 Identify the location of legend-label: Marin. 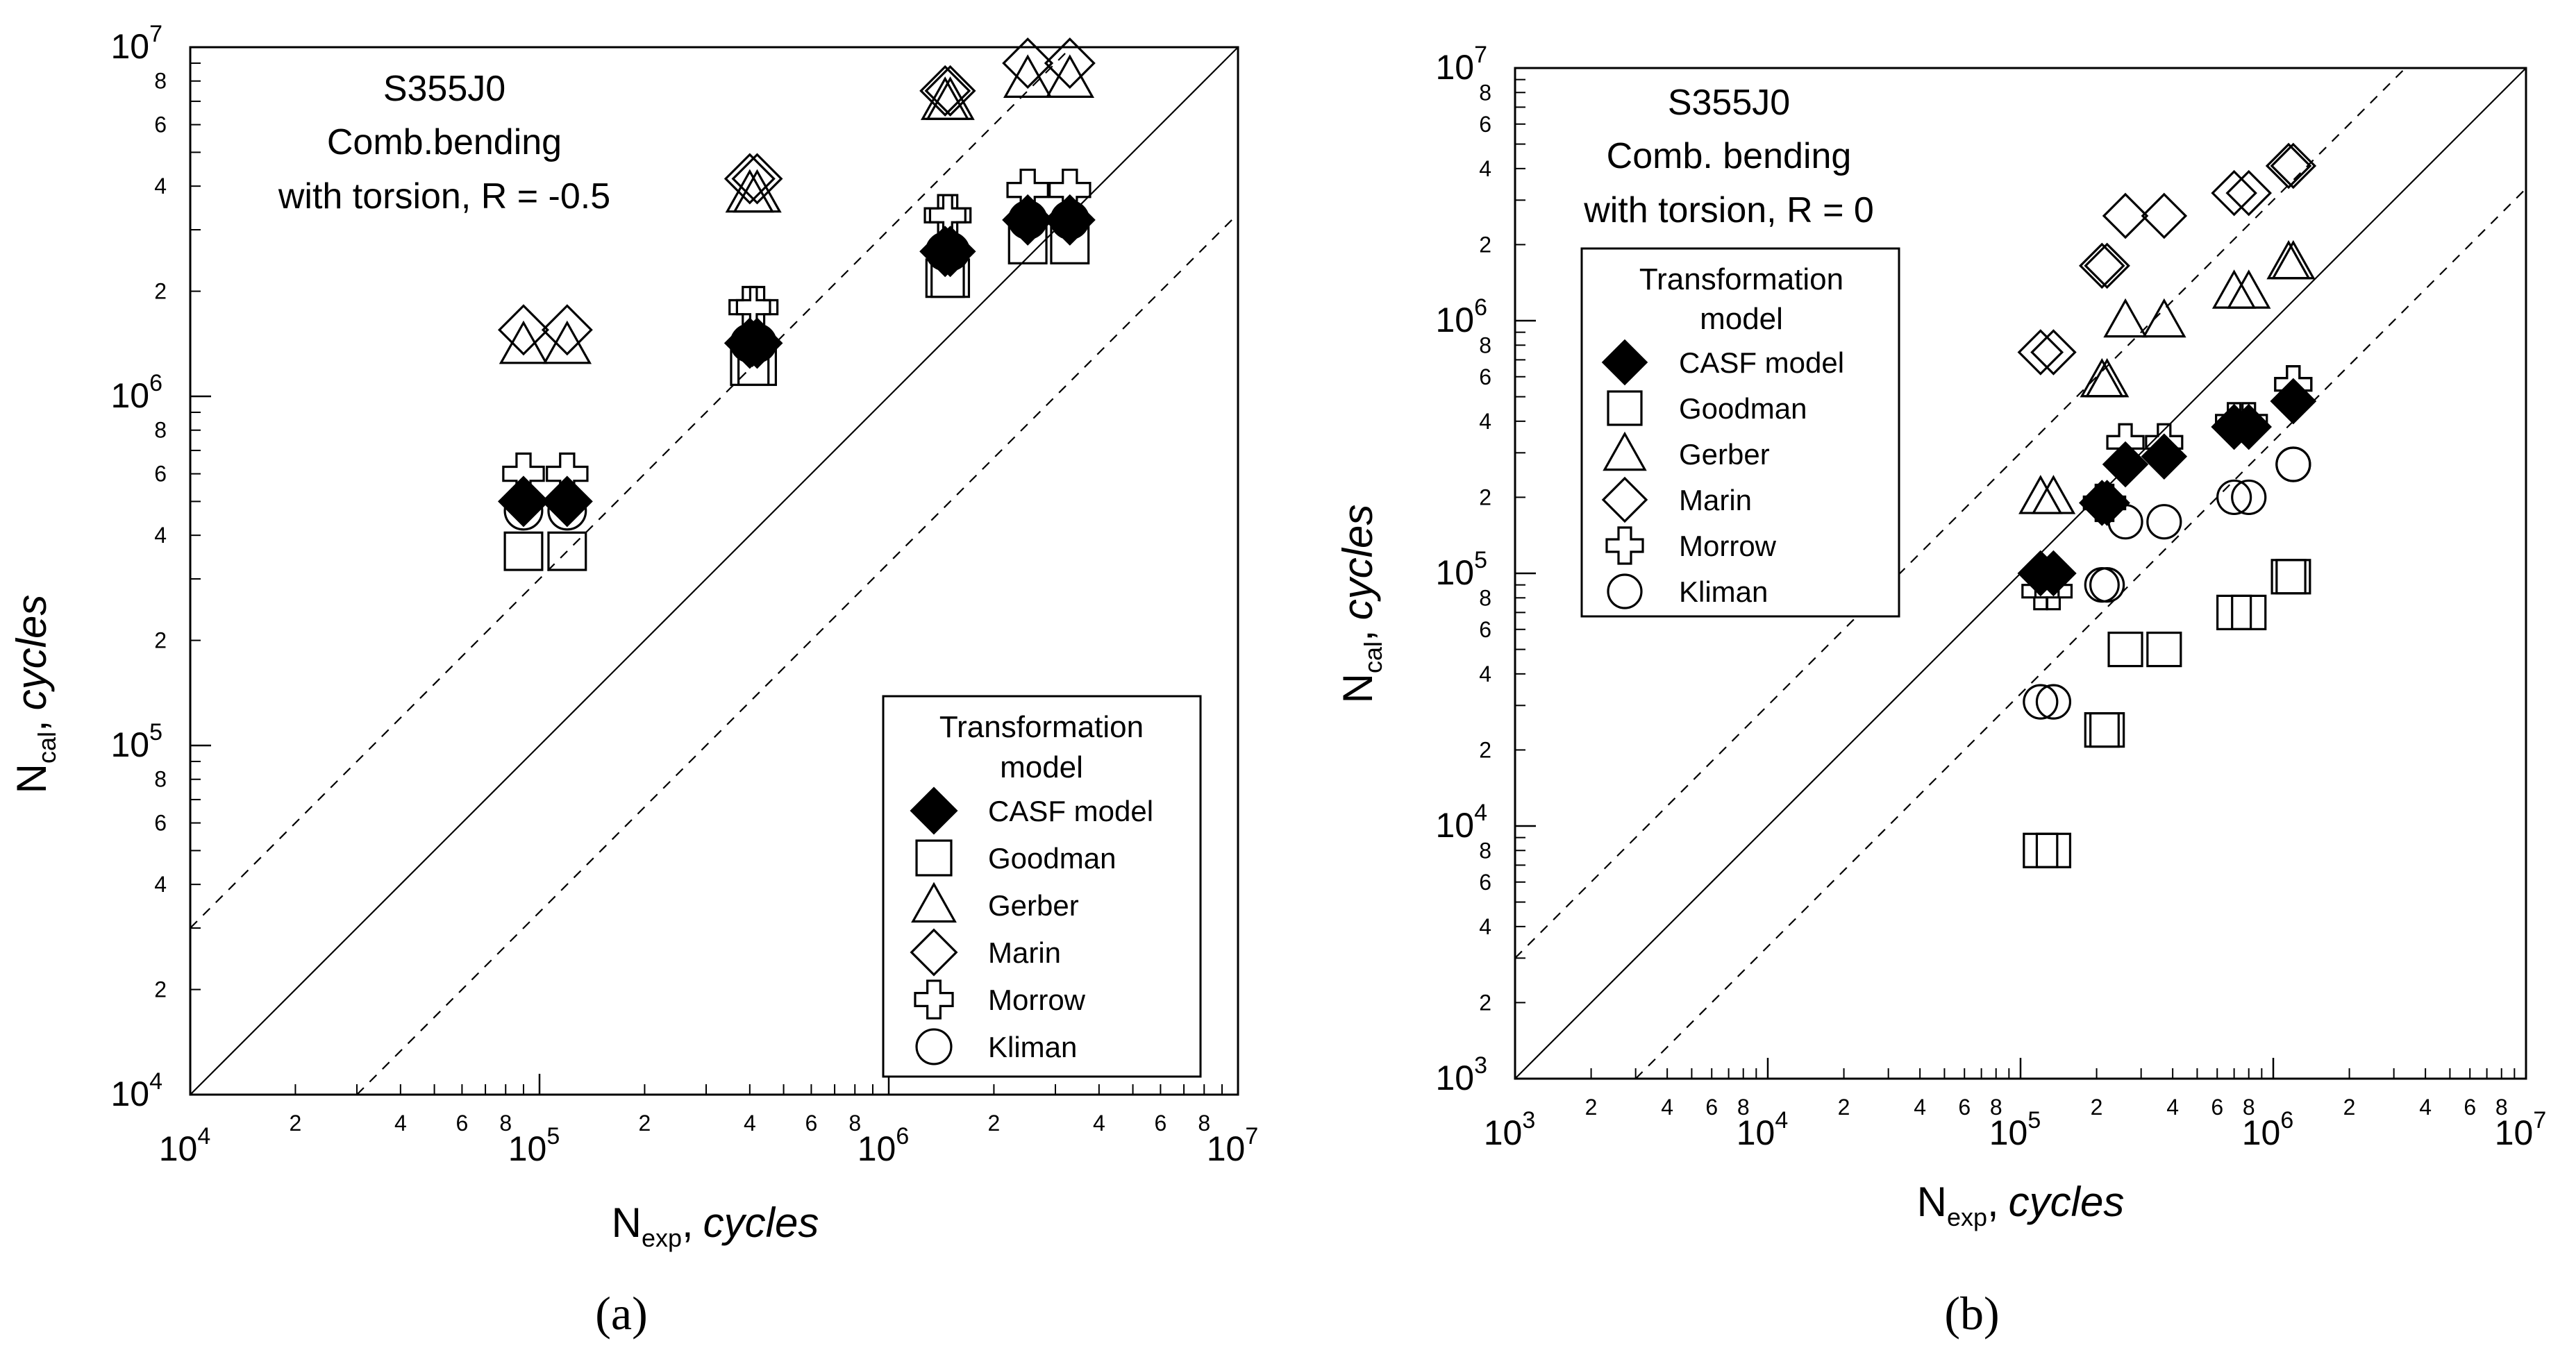
(1715, 500).